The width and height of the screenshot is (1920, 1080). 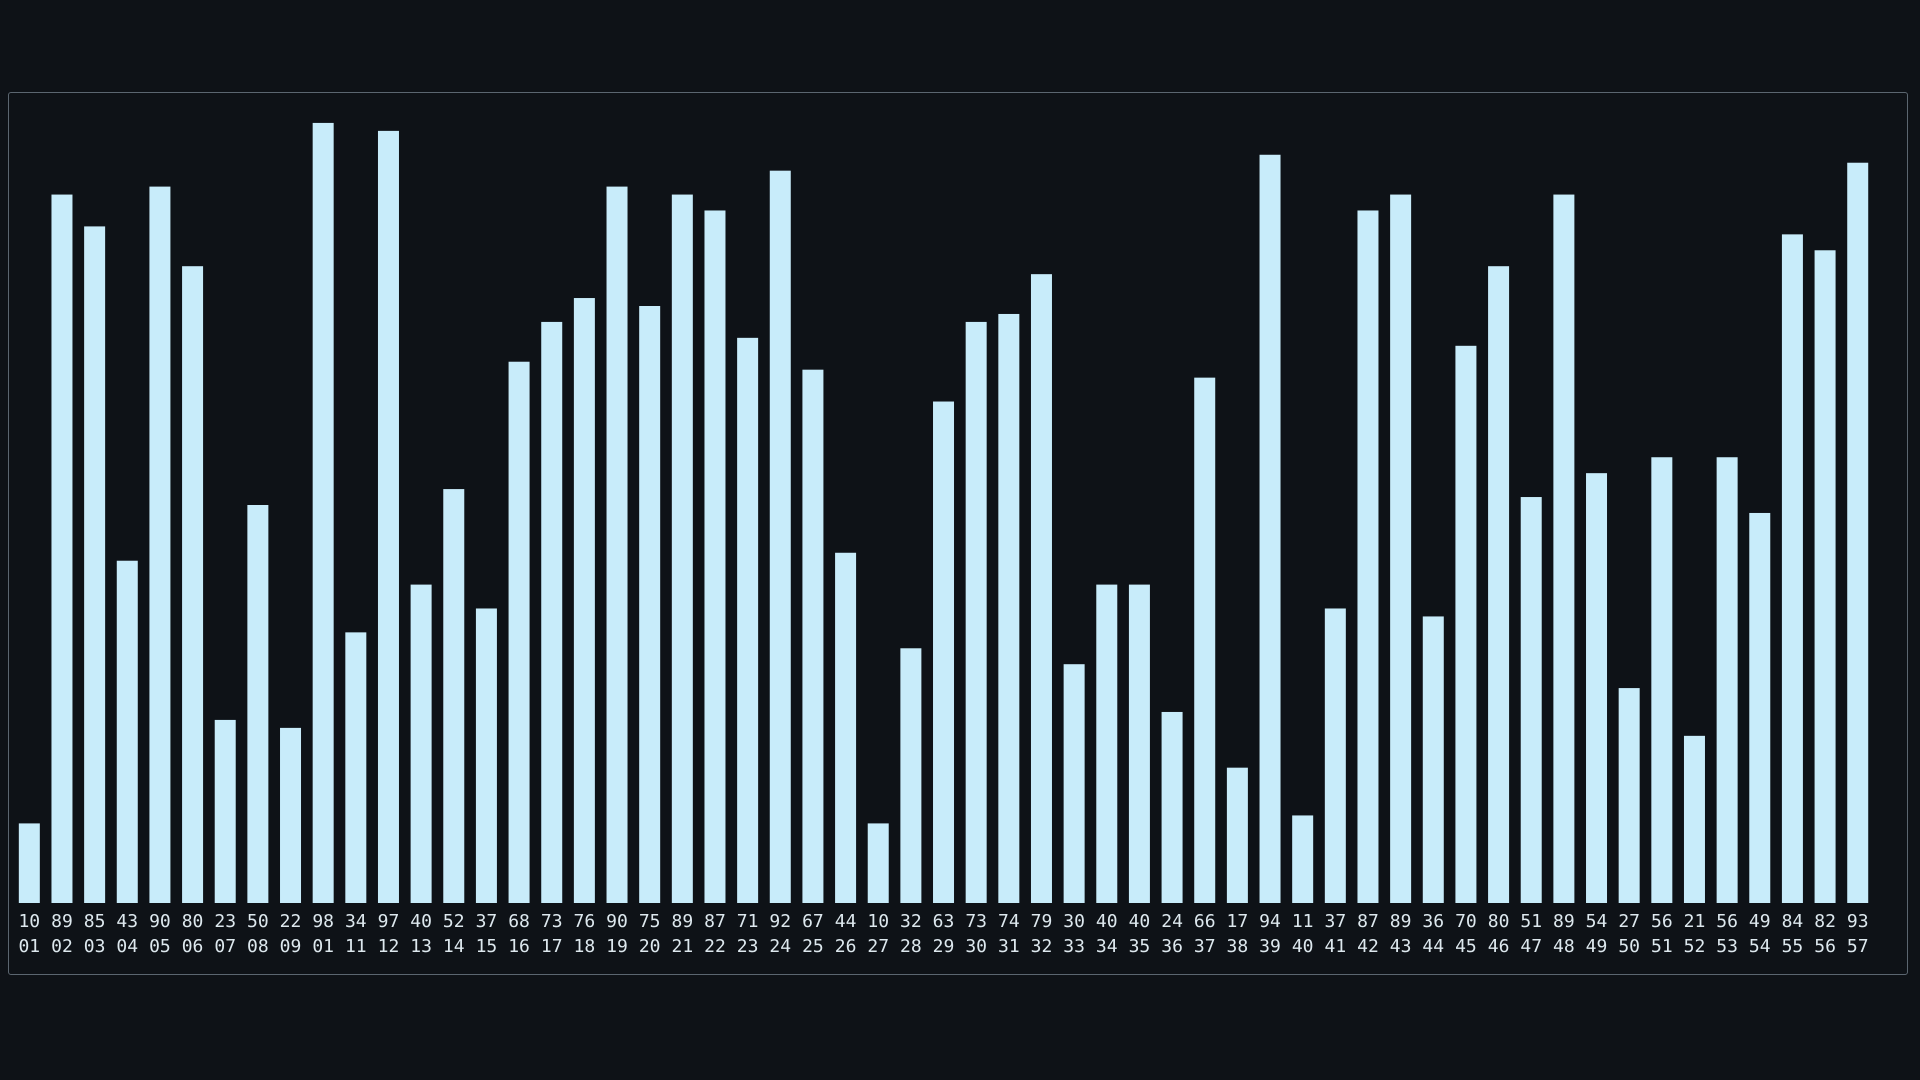 I want to click on category-label-27: 27, so click(x=878, y=946).